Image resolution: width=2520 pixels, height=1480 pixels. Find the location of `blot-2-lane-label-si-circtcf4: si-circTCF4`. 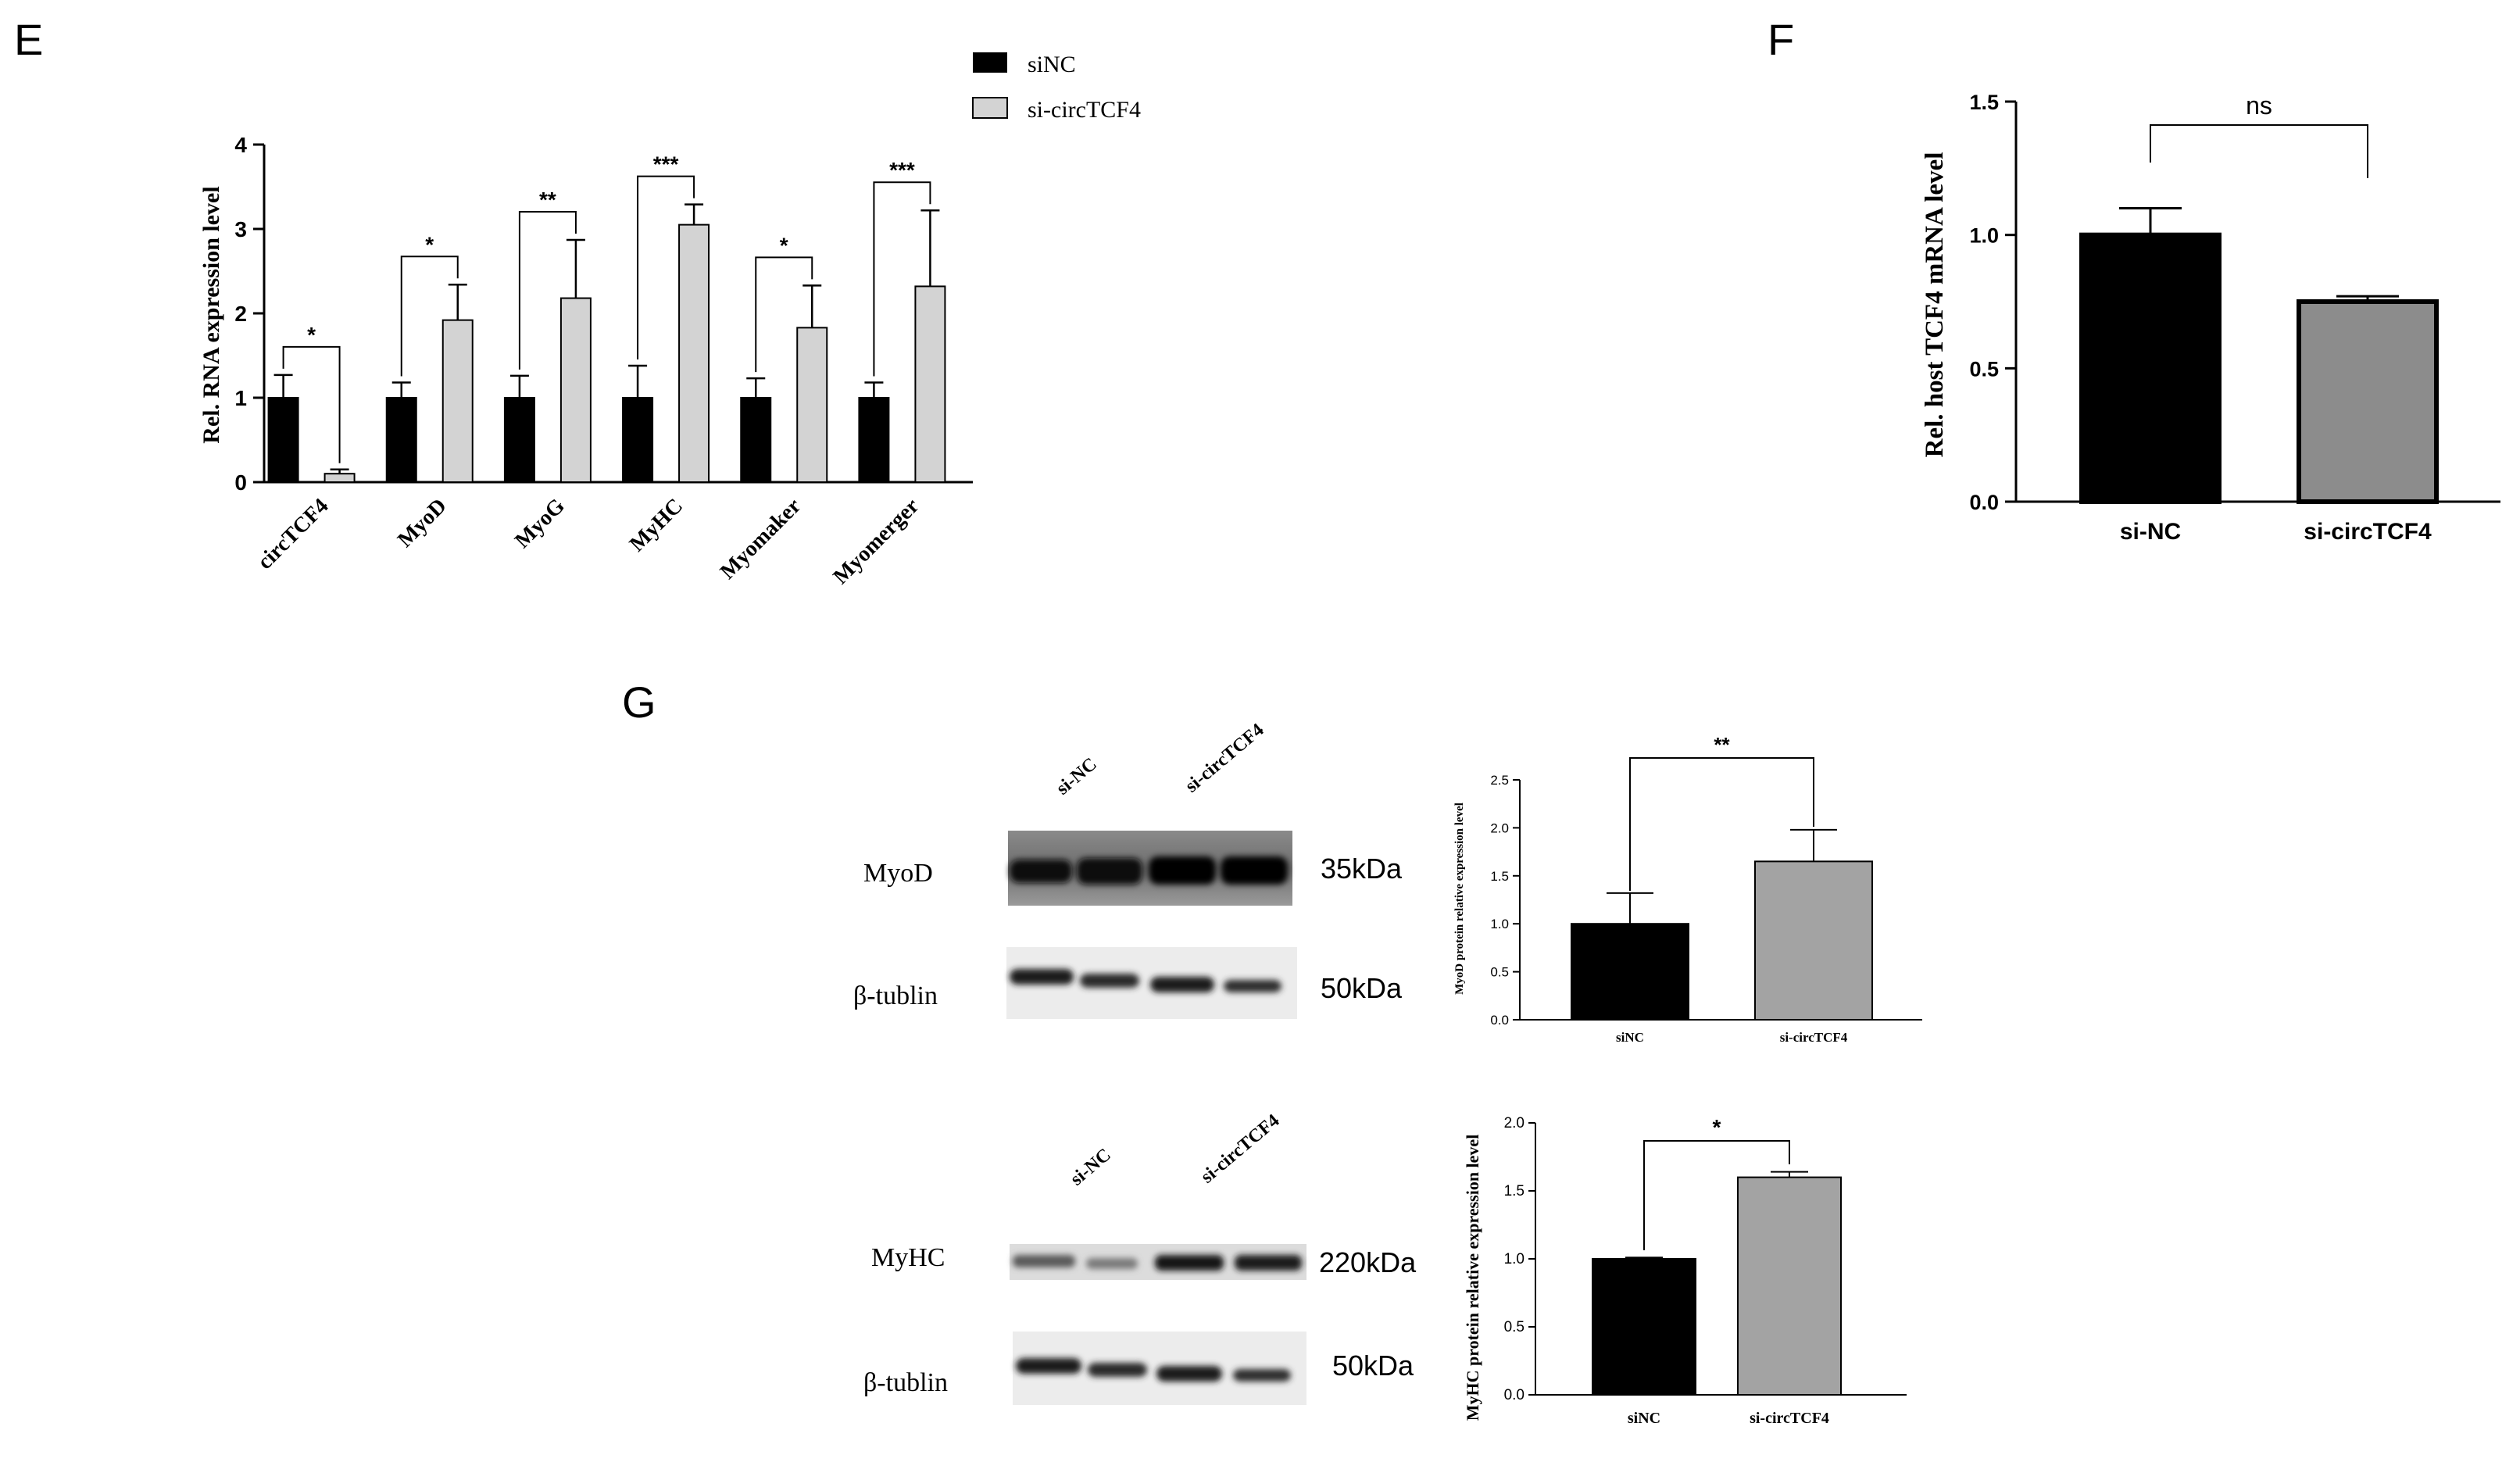

blot-2-lane-label-si-circtcf4: si-circTCF4 is located at coordinates (1240, 1148).